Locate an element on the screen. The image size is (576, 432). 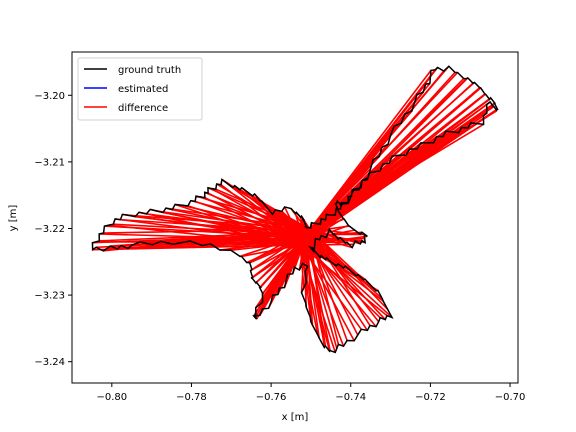
y-tick-label: −3.23 is located at coordinates (49, 296).